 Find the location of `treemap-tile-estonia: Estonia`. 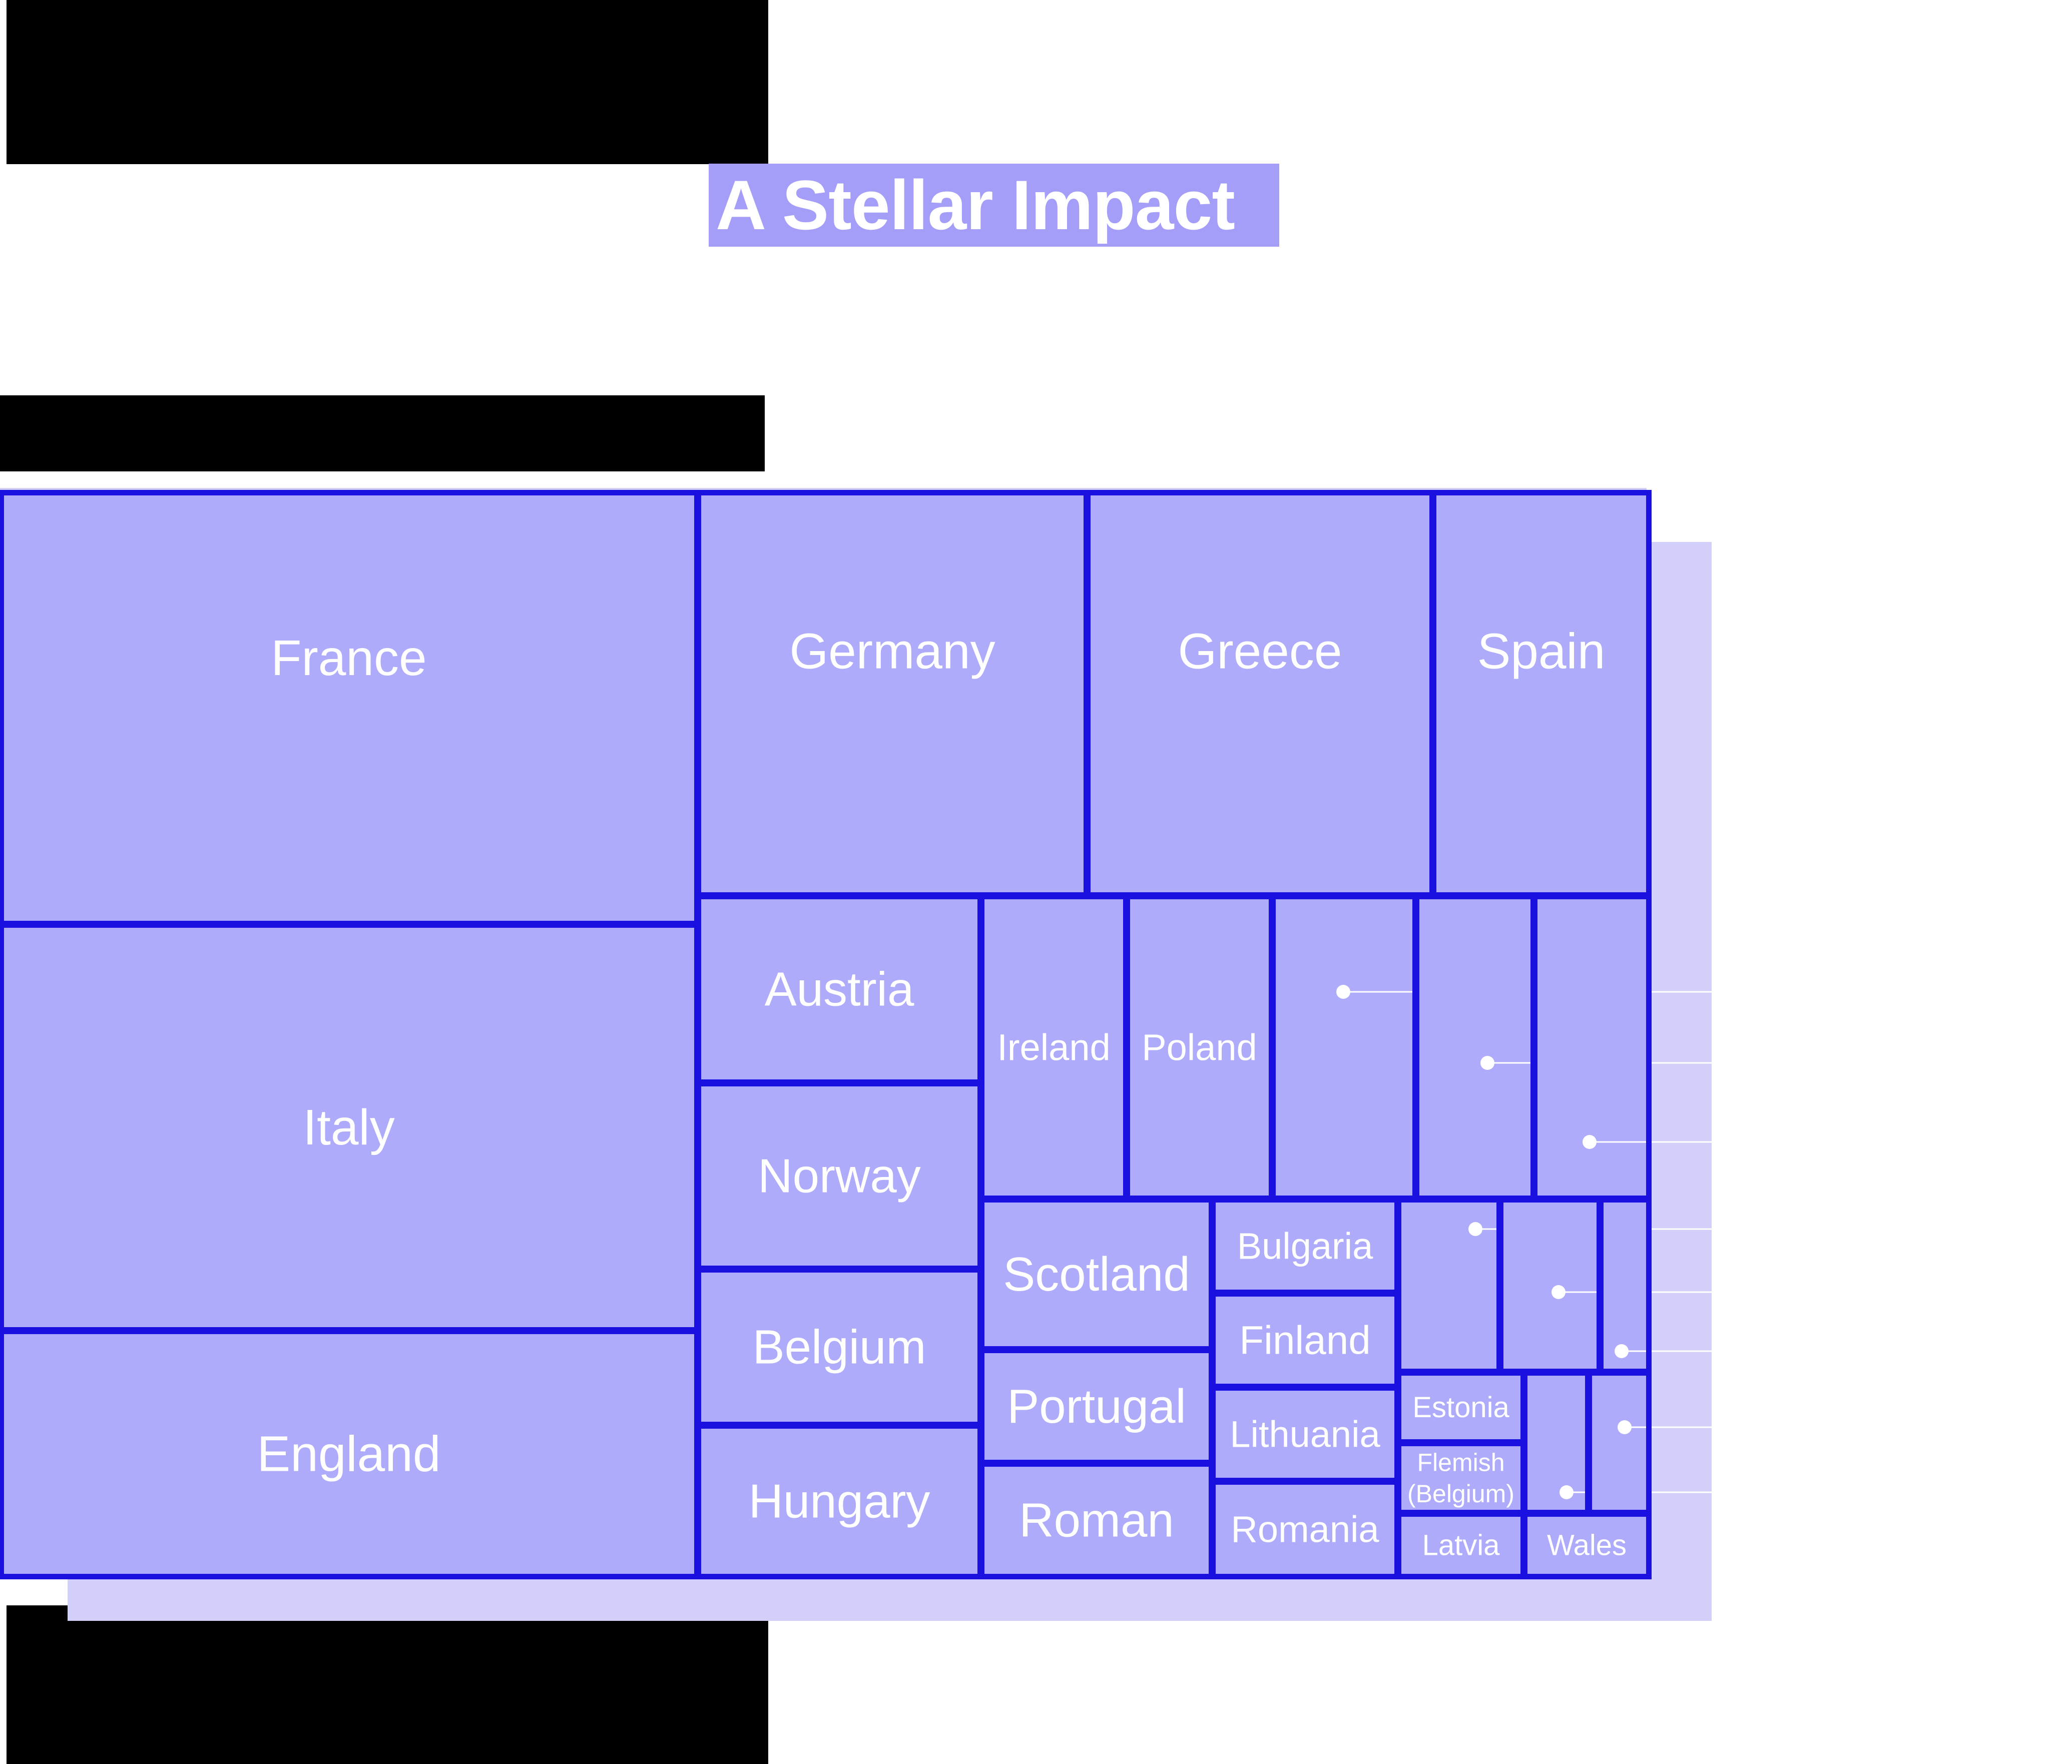

treemap-tile-estonia: Estonia is located at coordinates (1461, 1407).